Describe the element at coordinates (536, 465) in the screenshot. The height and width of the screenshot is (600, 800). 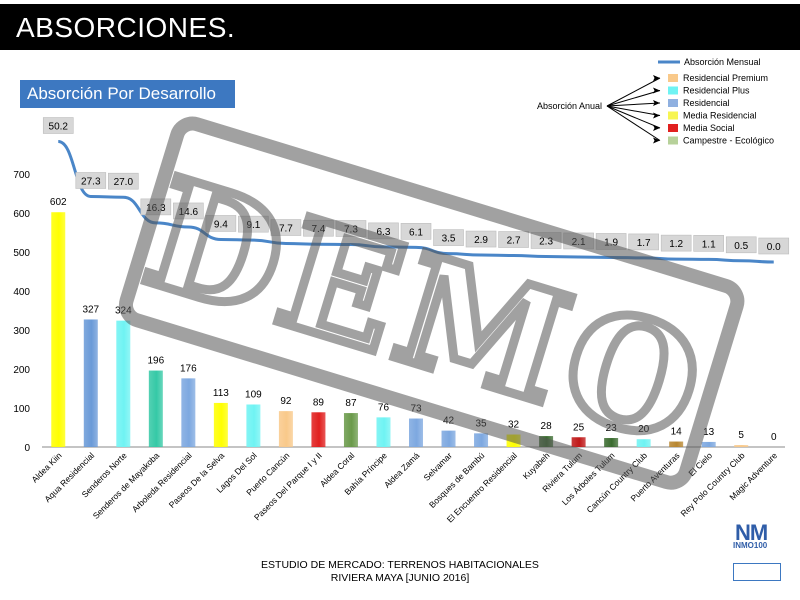
I see `x-tick-label: Kuyabeh` at that location.